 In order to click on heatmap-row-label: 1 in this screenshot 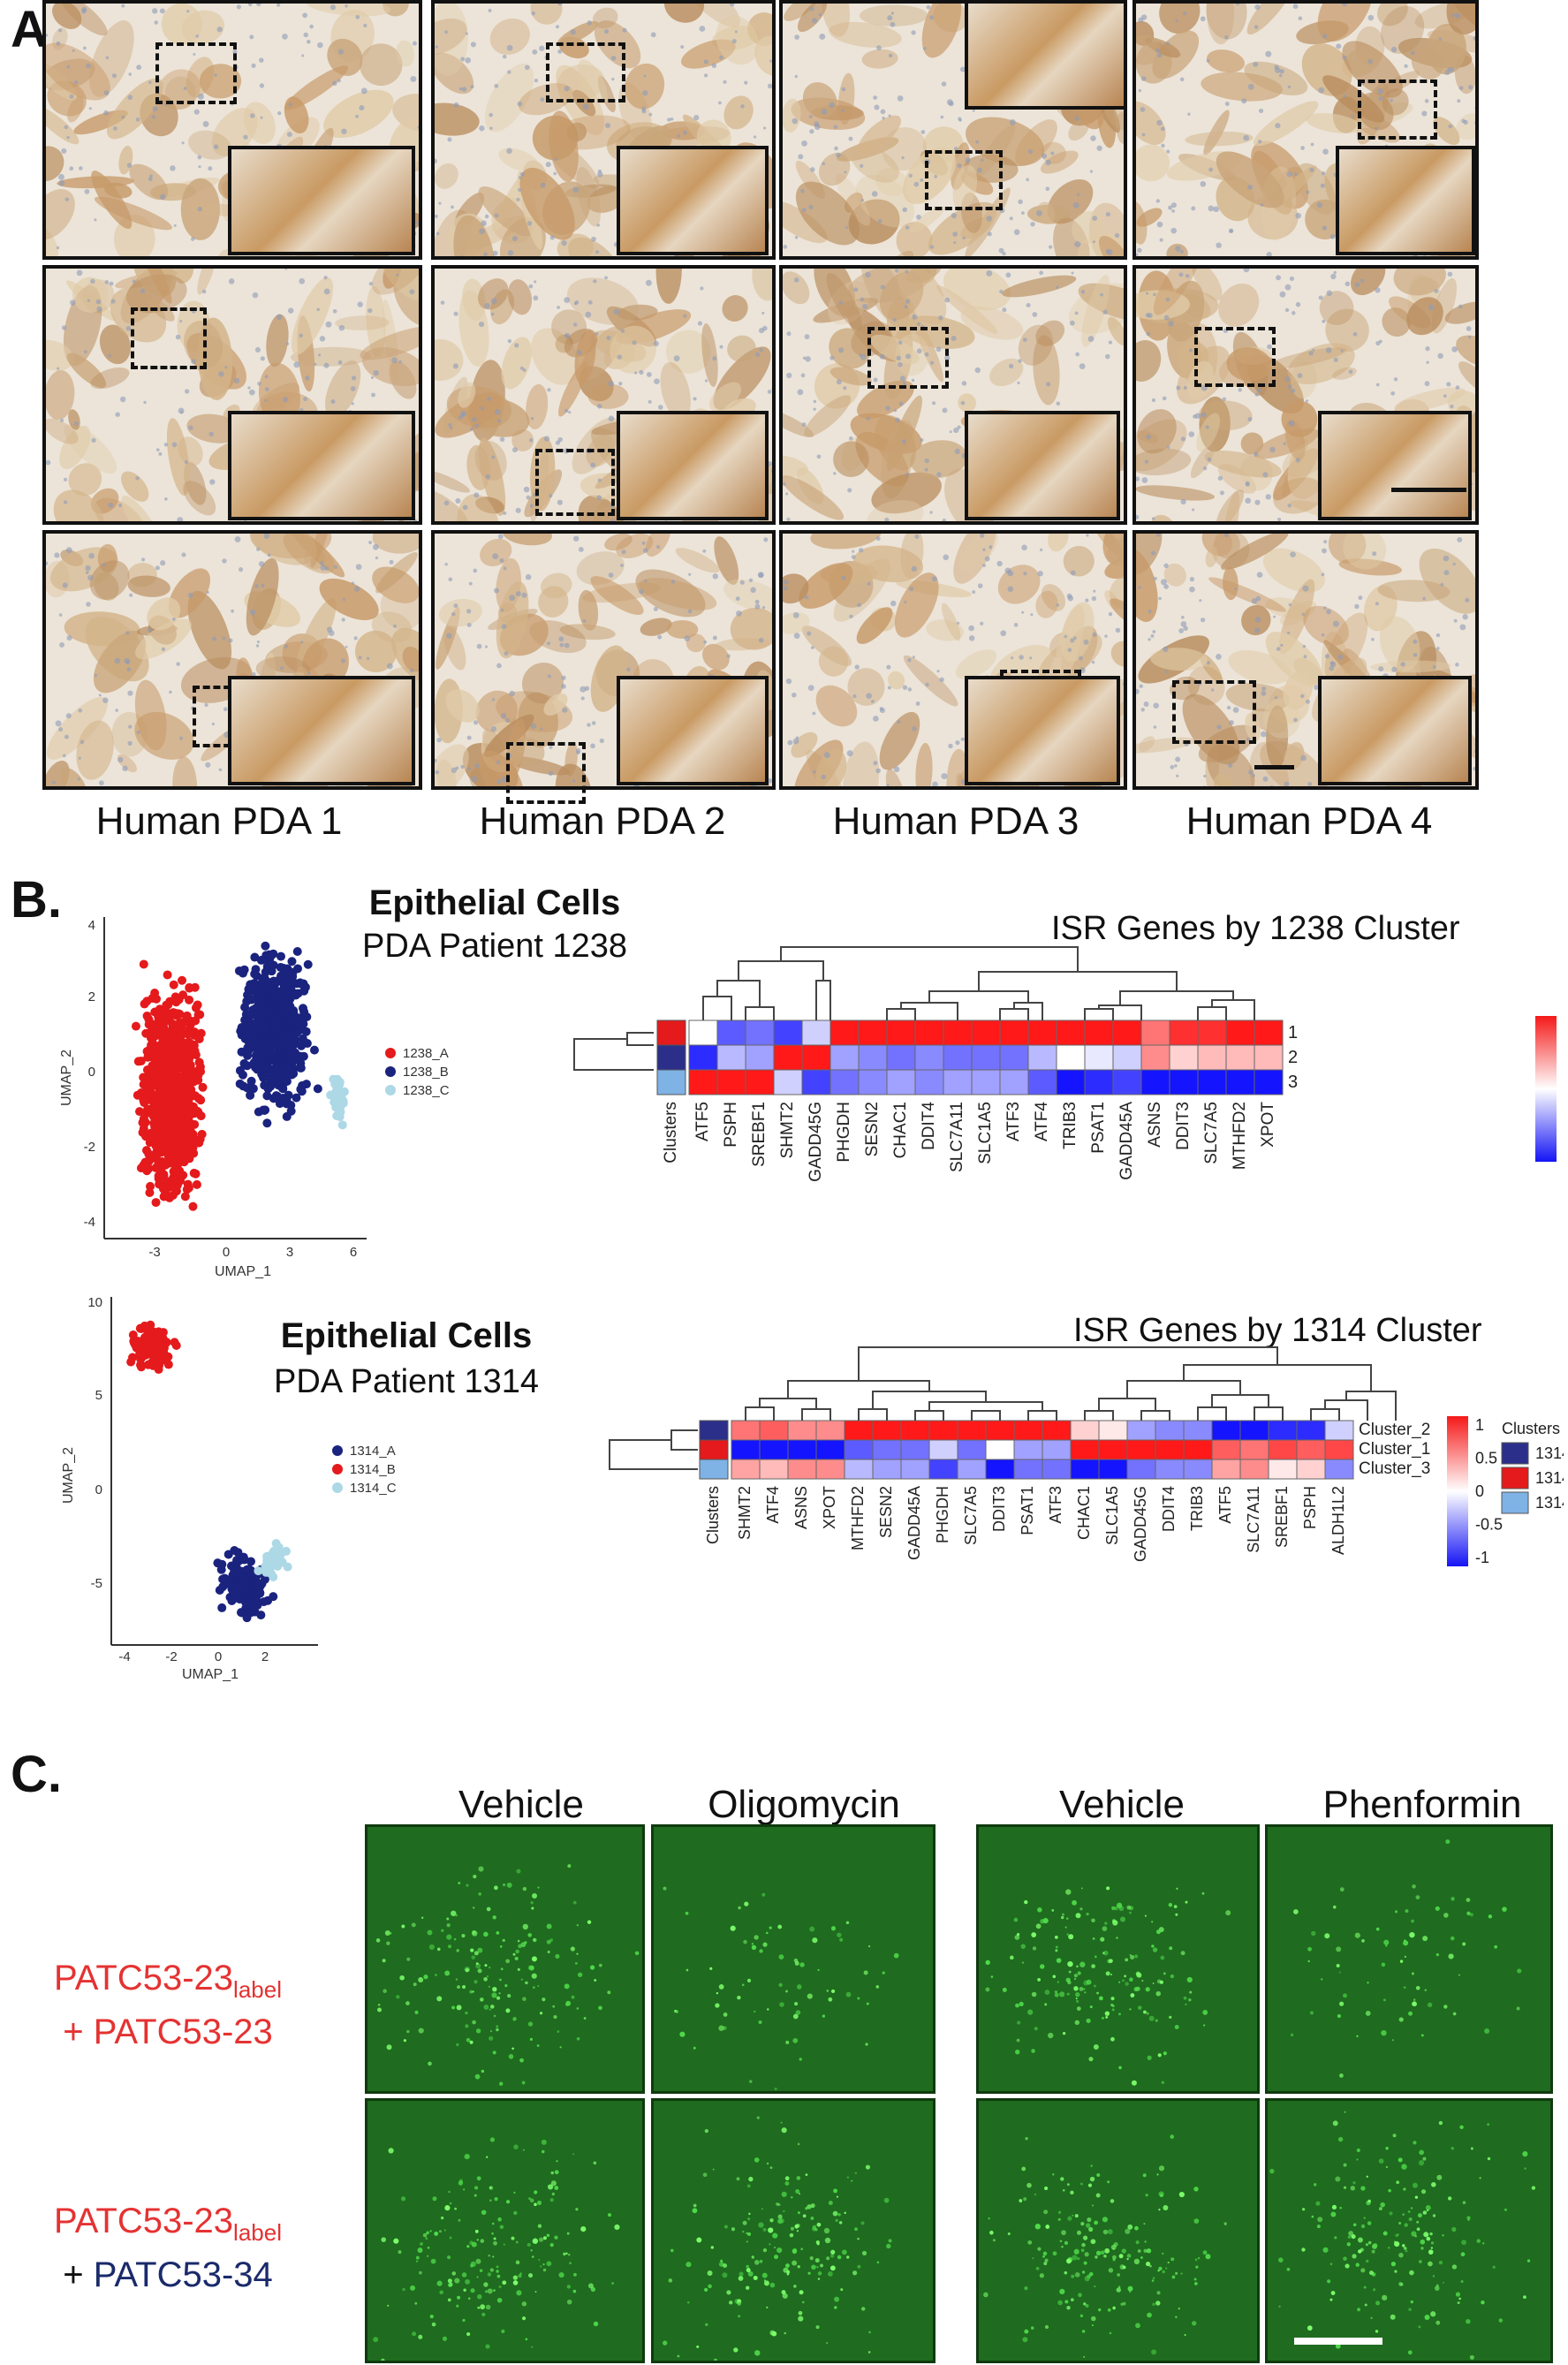, I will do `click(1293, 1032)`.